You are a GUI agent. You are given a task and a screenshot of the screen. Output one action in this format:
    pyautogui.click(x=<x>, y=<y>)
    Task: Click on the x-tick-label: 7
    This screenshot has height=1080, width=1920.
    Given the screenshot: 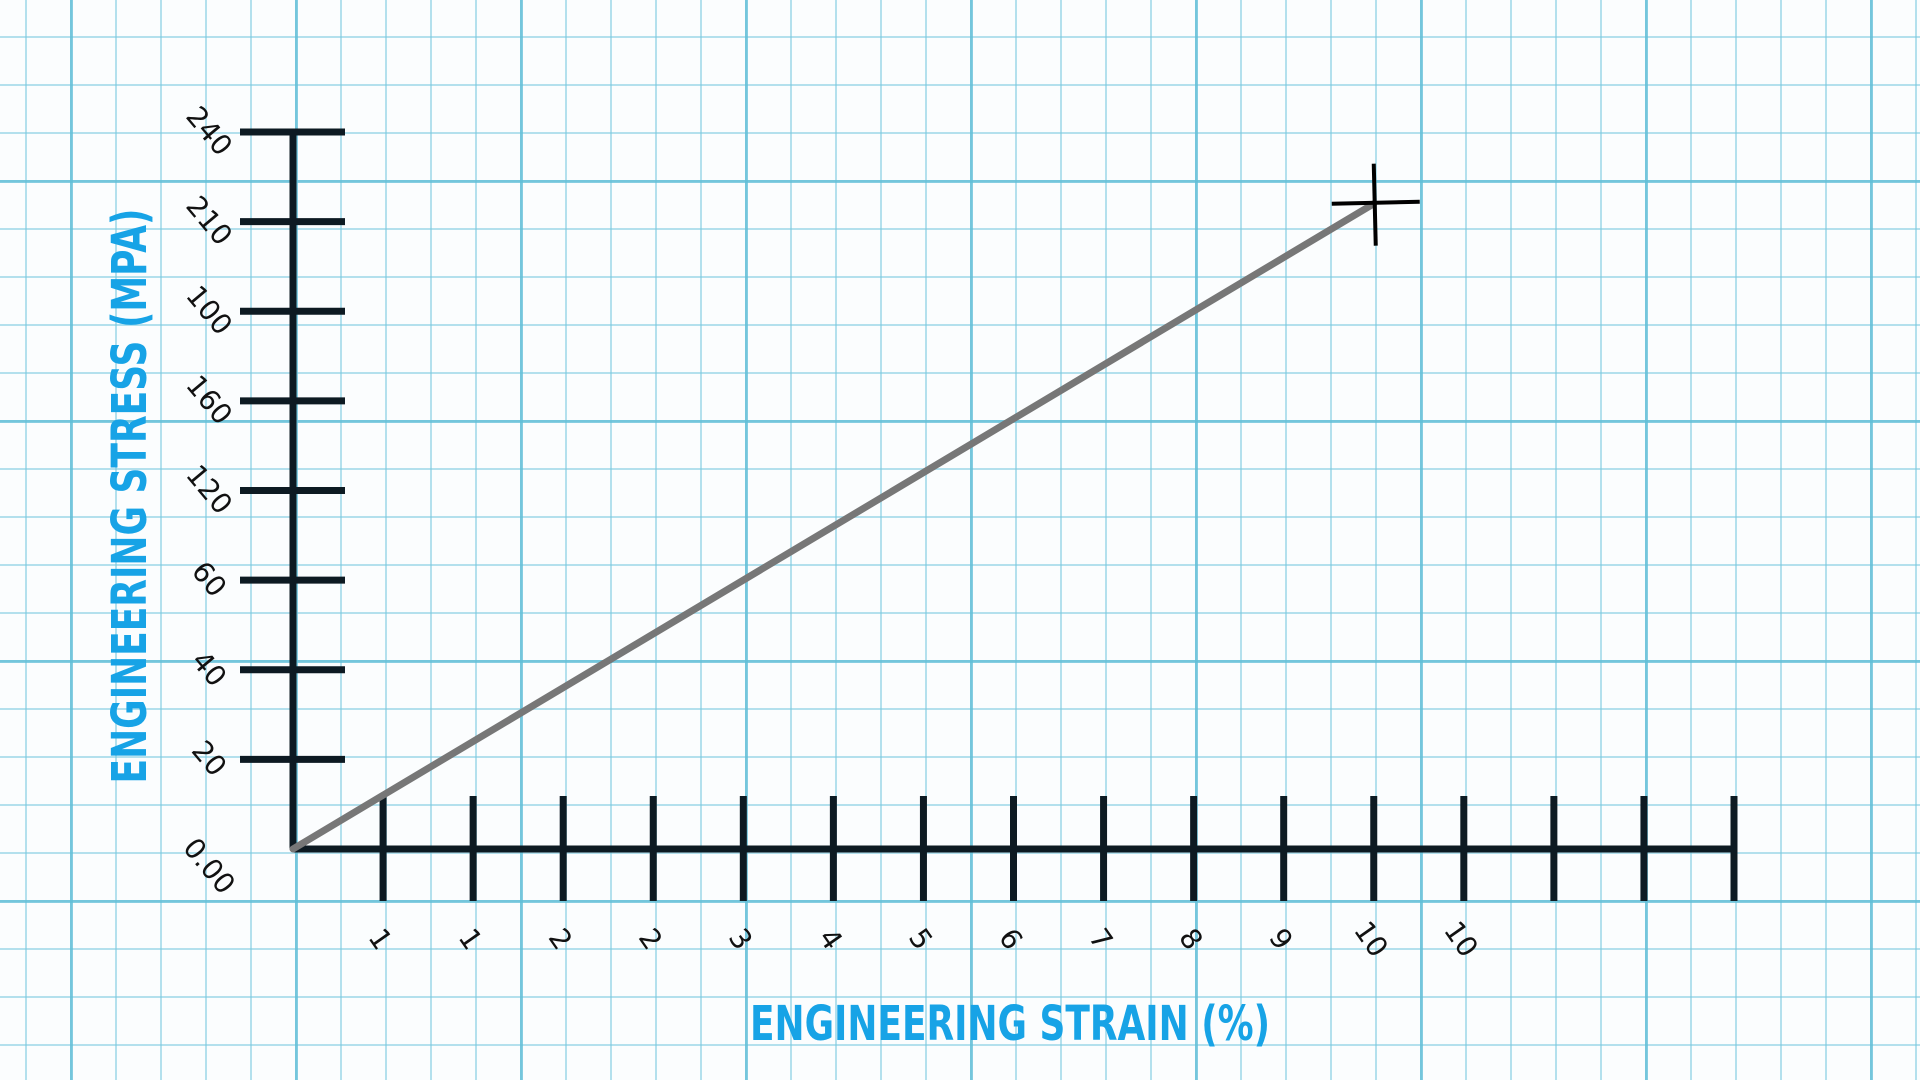 What is the action you would take?
    pyautogui.click(x=1100, y=939)
    